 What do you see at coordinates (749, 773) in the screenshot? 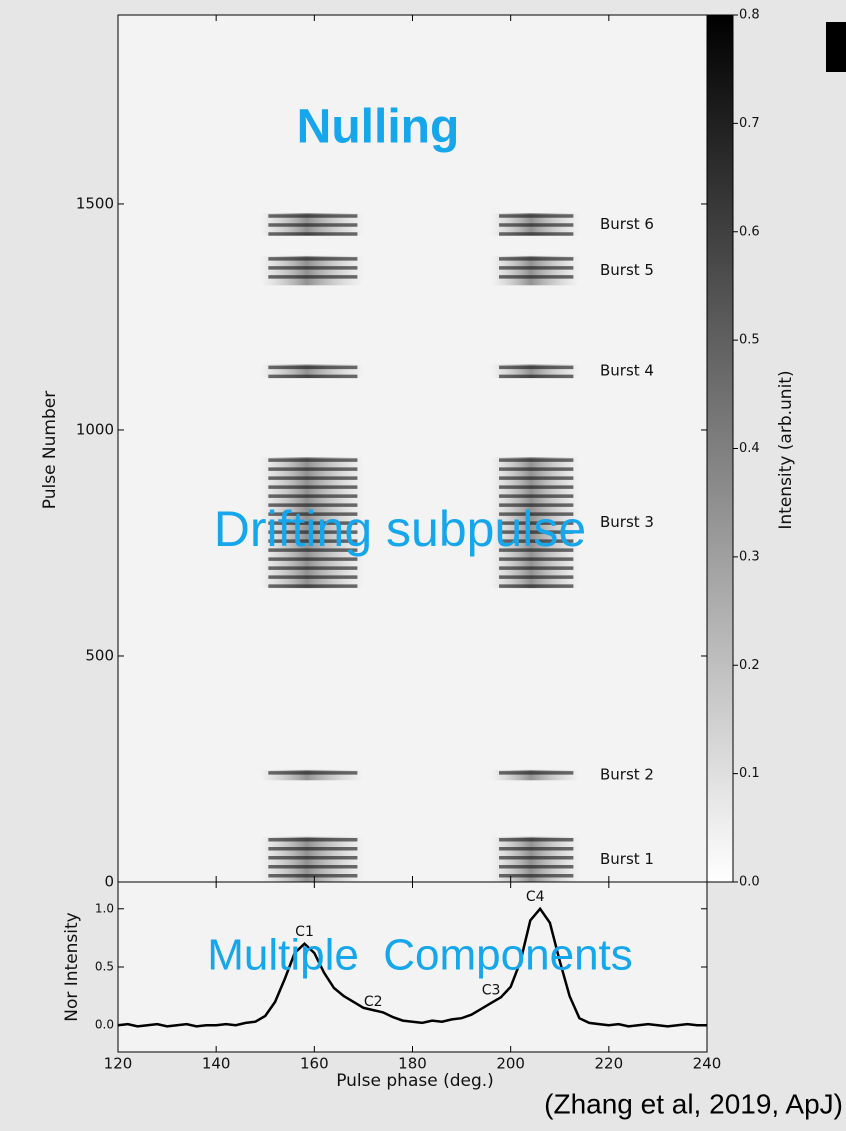
I see `colorbar-tick-label: 0.1` at bounding box center [749, 773].